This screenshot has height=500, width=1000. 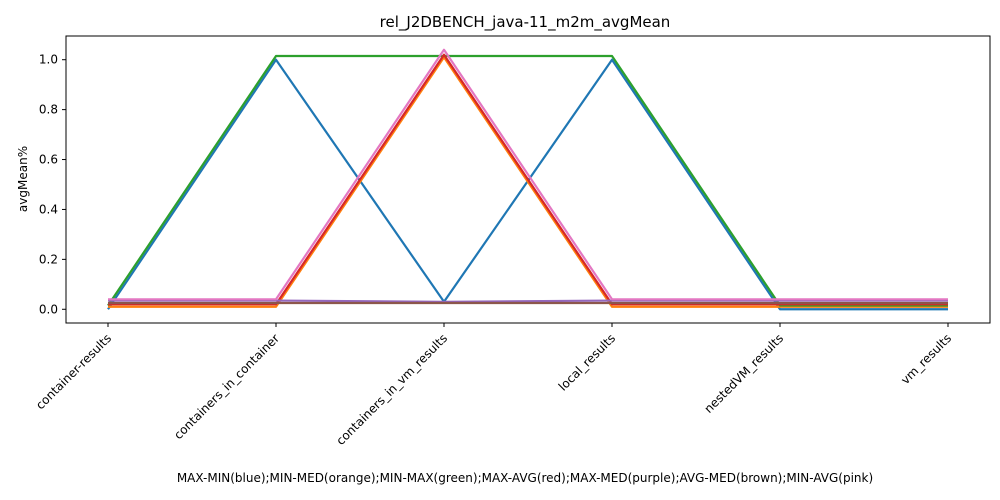 I want to click on x-tick-label: containers_in_vm_results, so click(x=391, y=389).